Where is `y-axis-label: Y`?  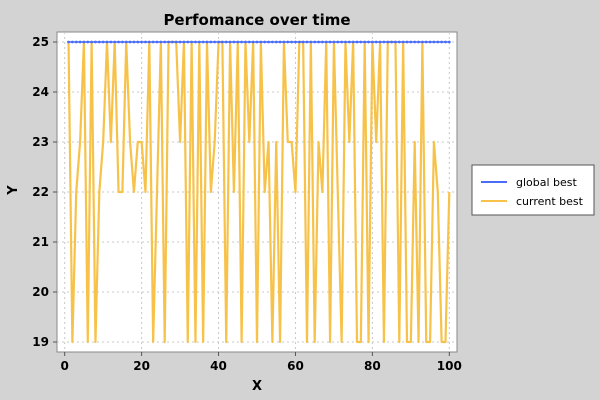 y-axis-label: Y is located at coordinates (13, 190).